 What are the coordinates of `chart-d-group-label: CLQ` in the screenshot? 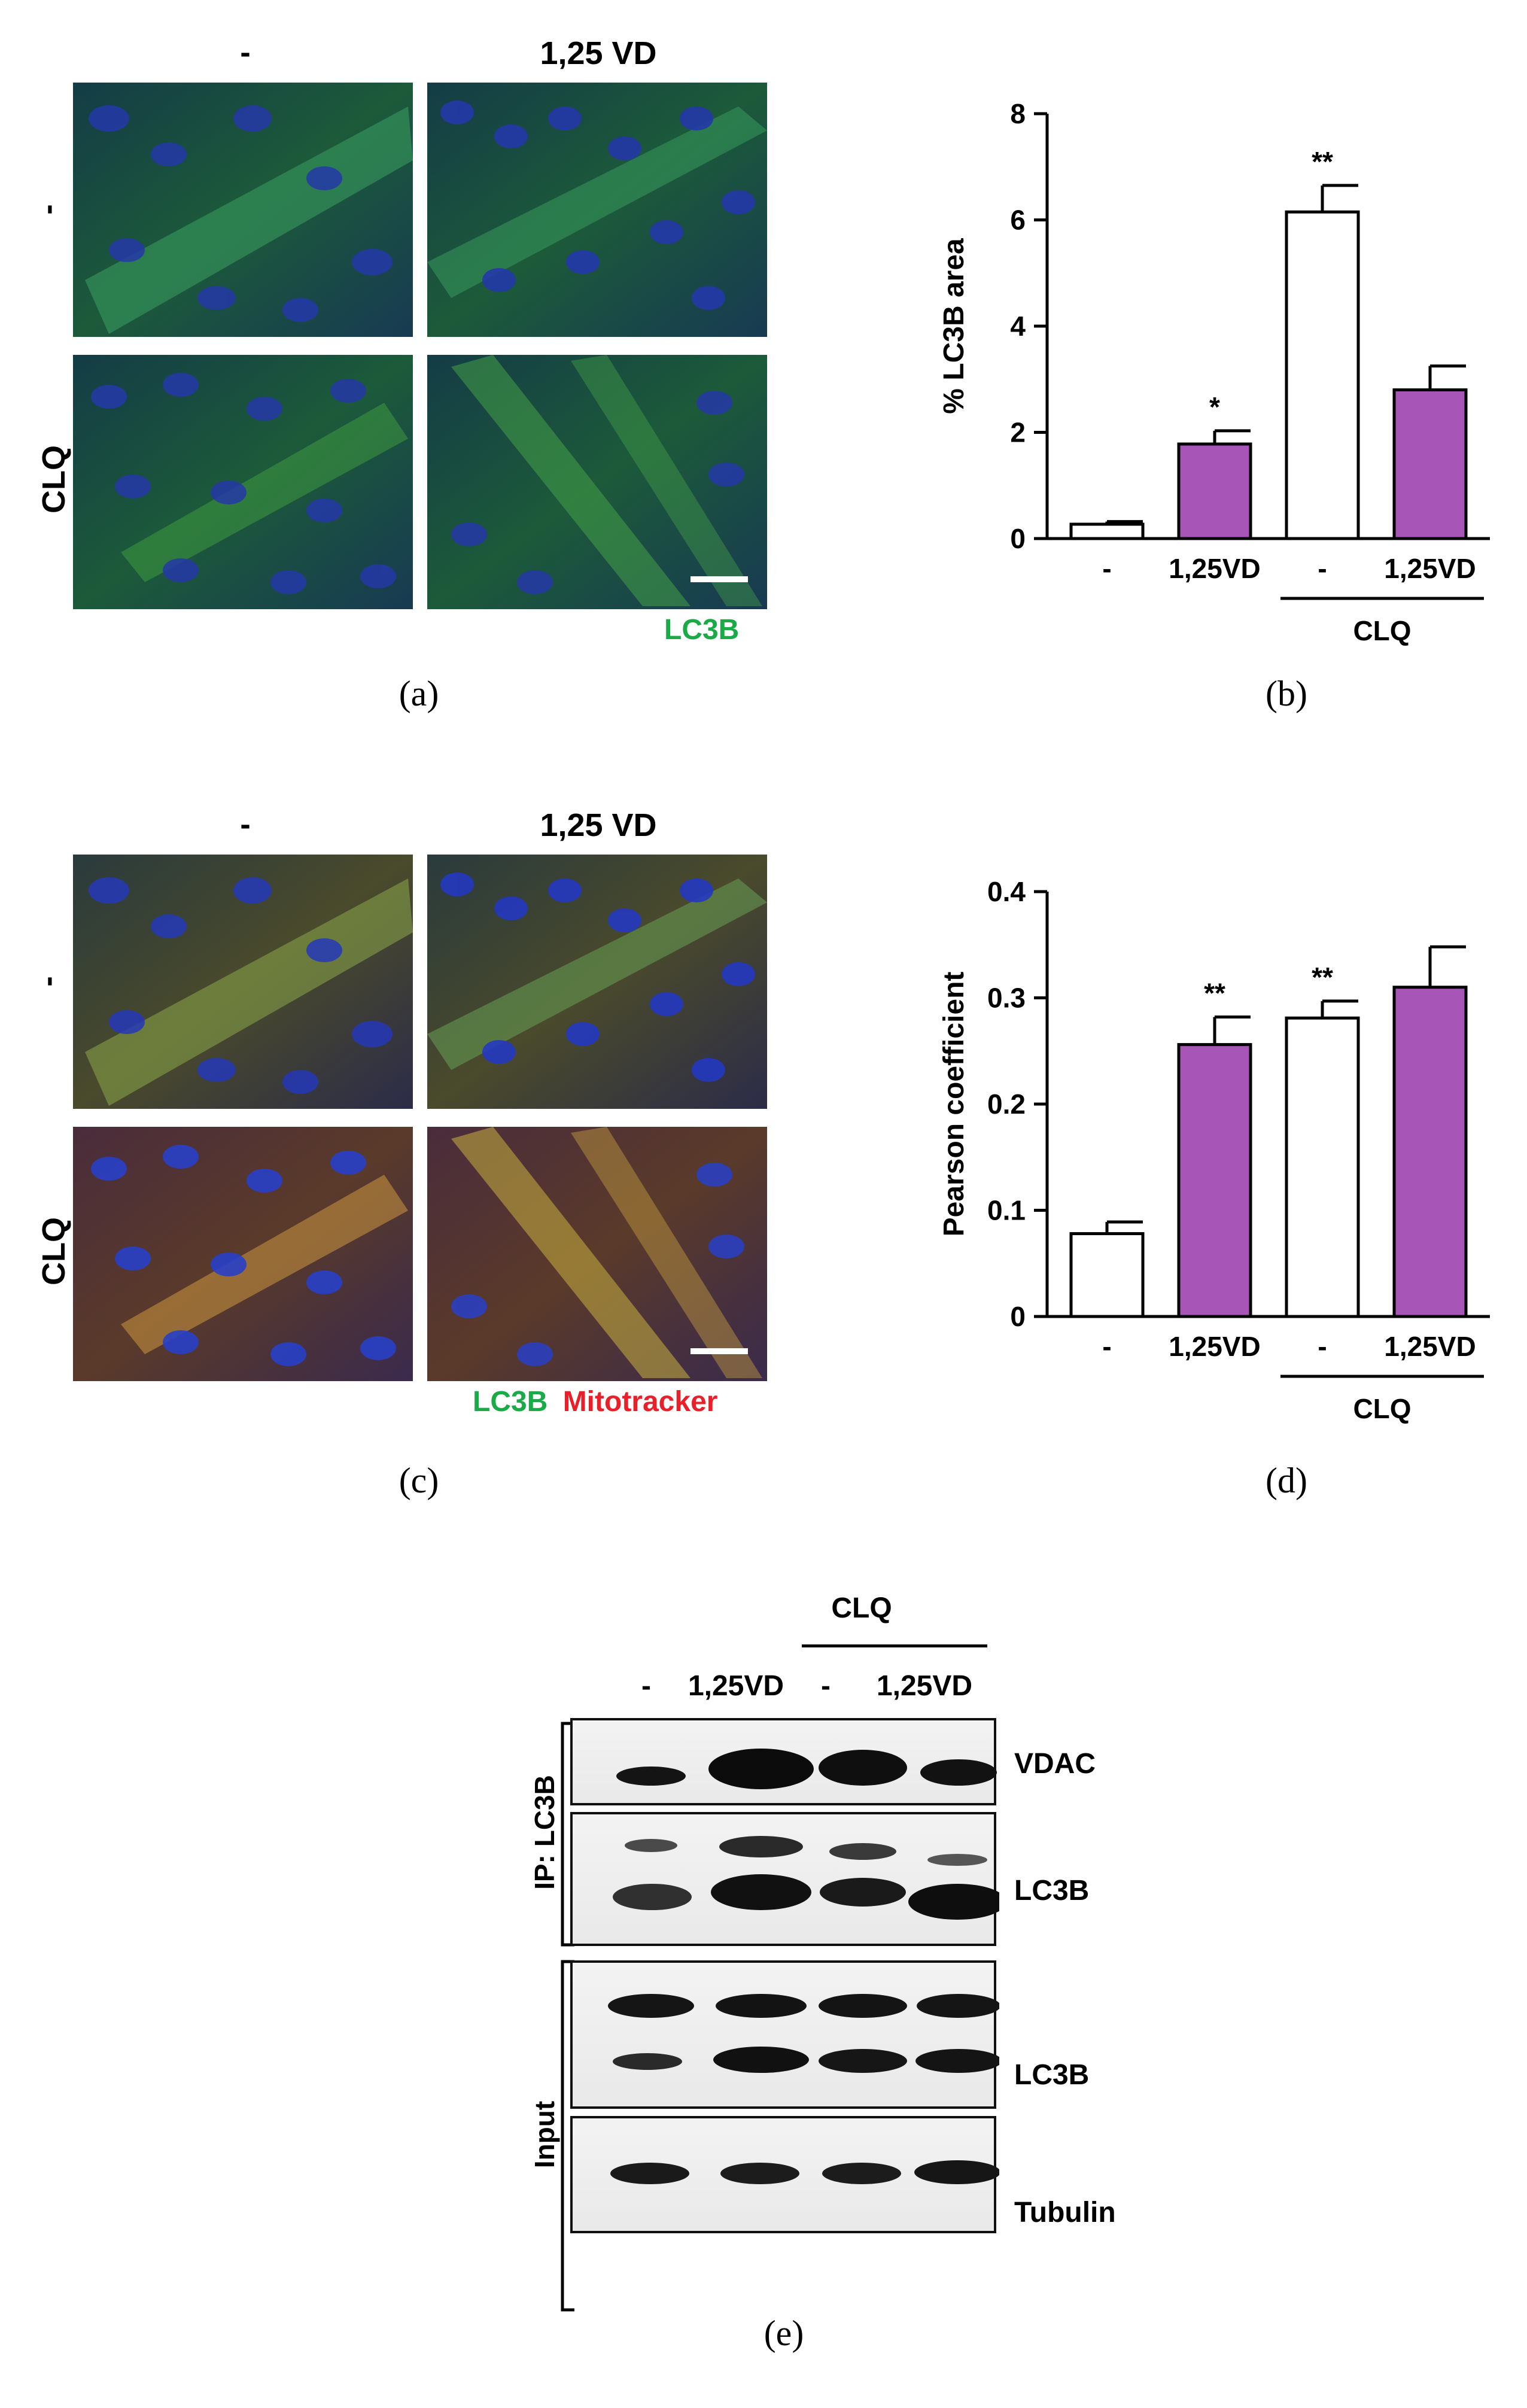 It's located at (1382, 1408).